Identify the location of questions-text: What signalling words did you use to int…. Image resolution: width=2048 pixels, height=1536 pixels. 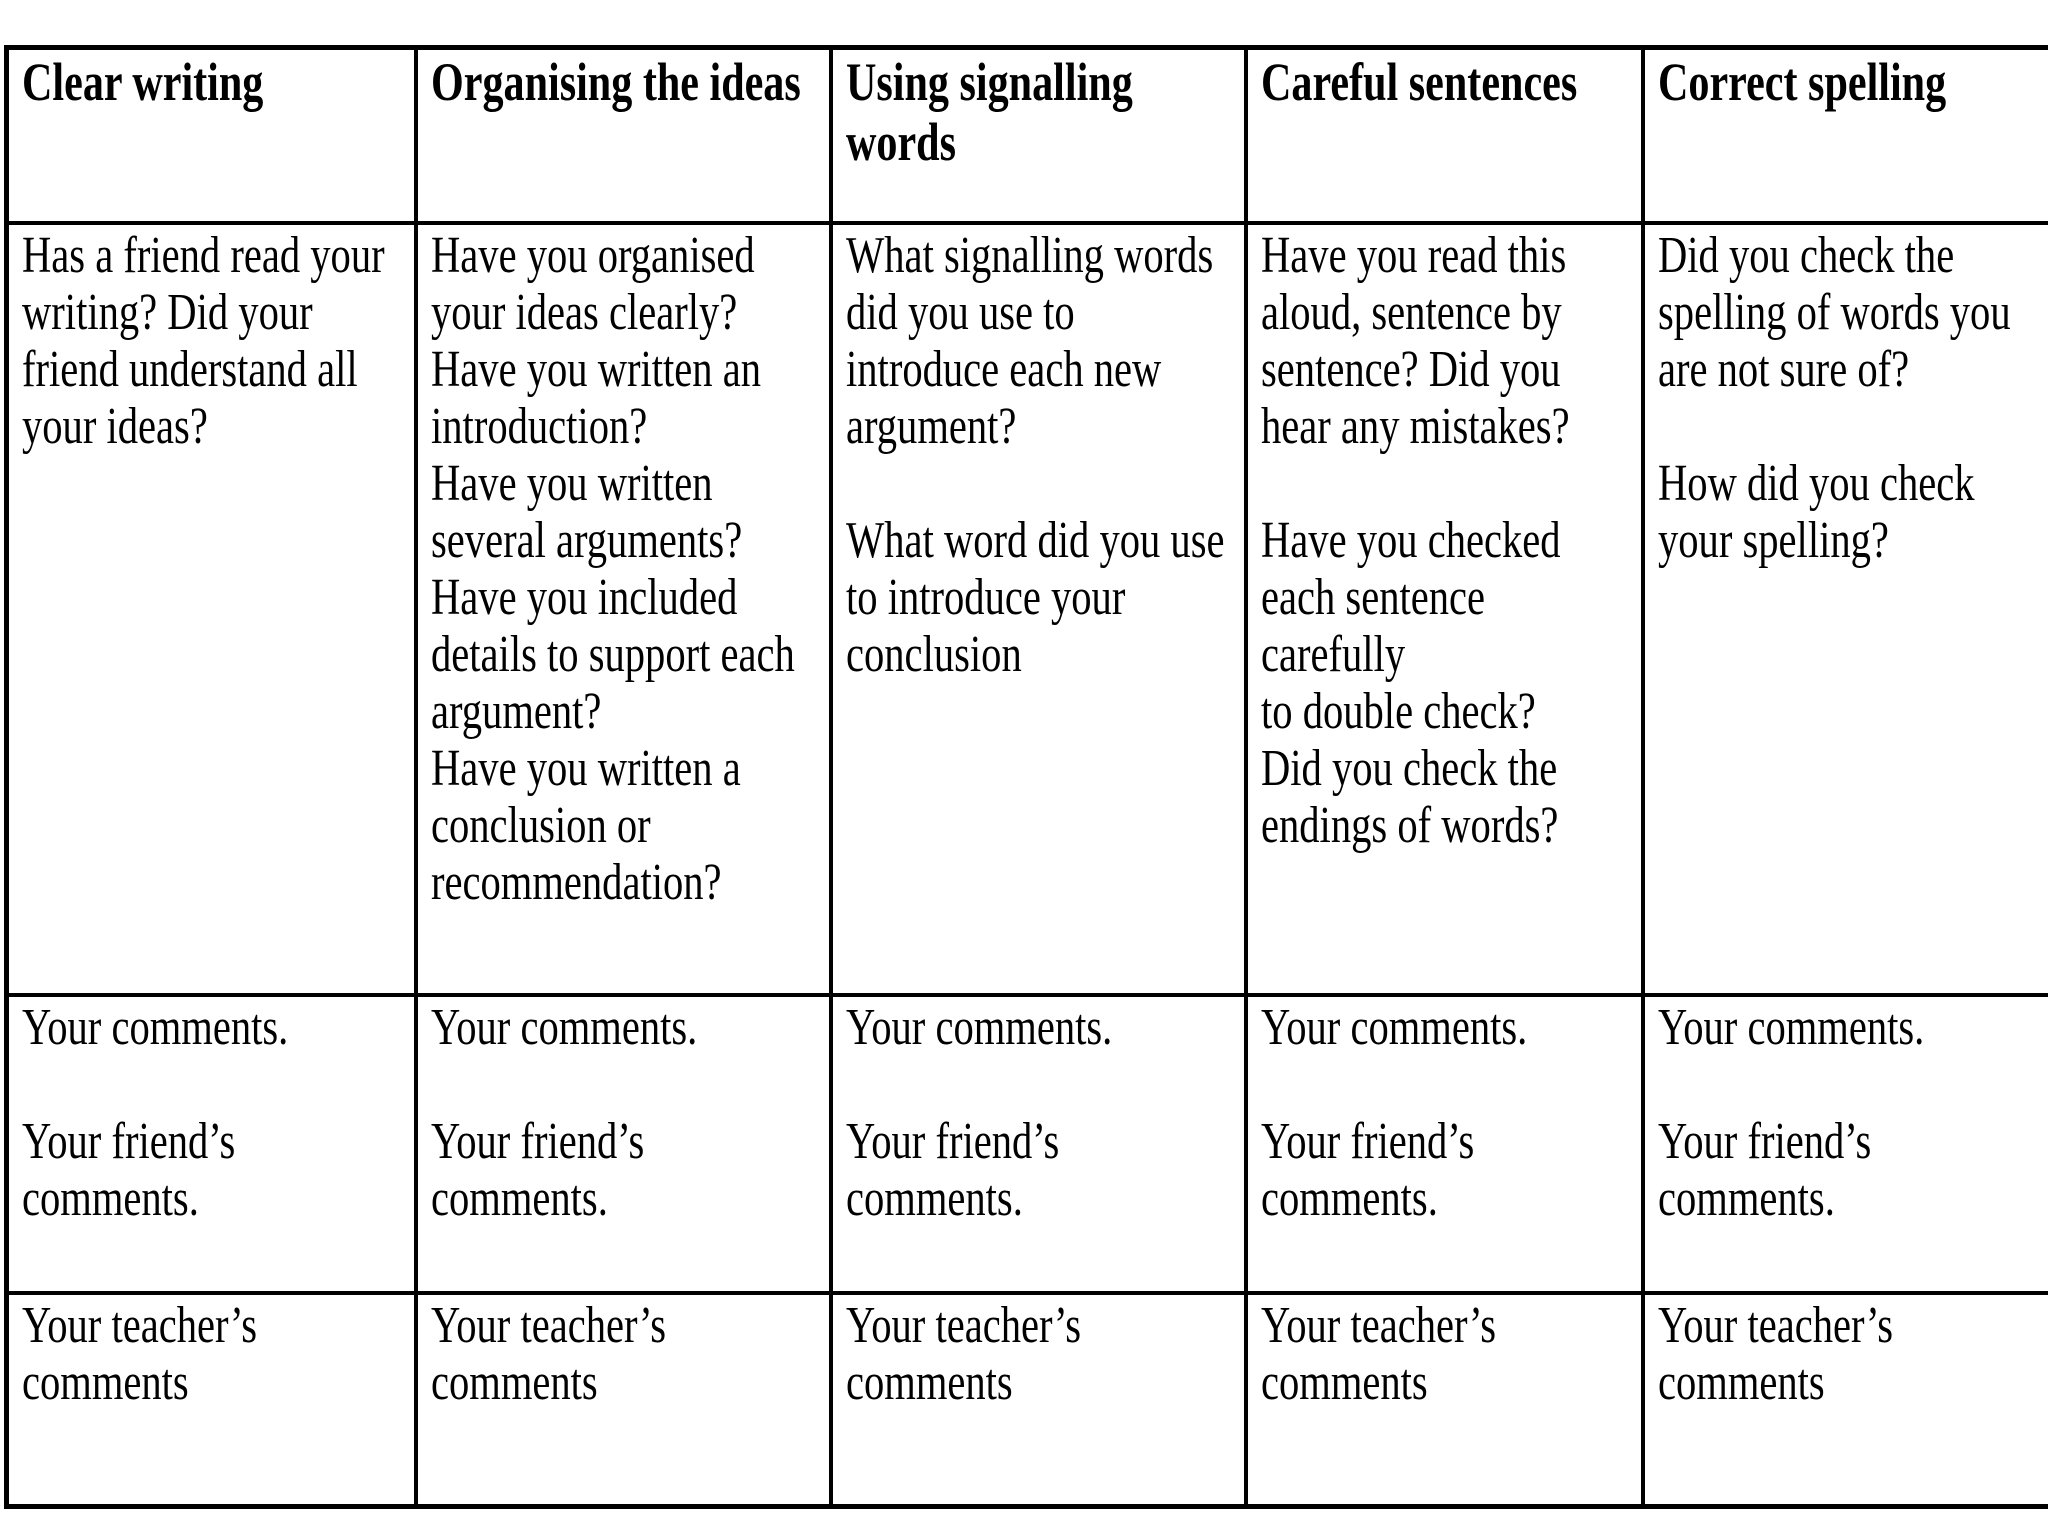
(1034, 454).